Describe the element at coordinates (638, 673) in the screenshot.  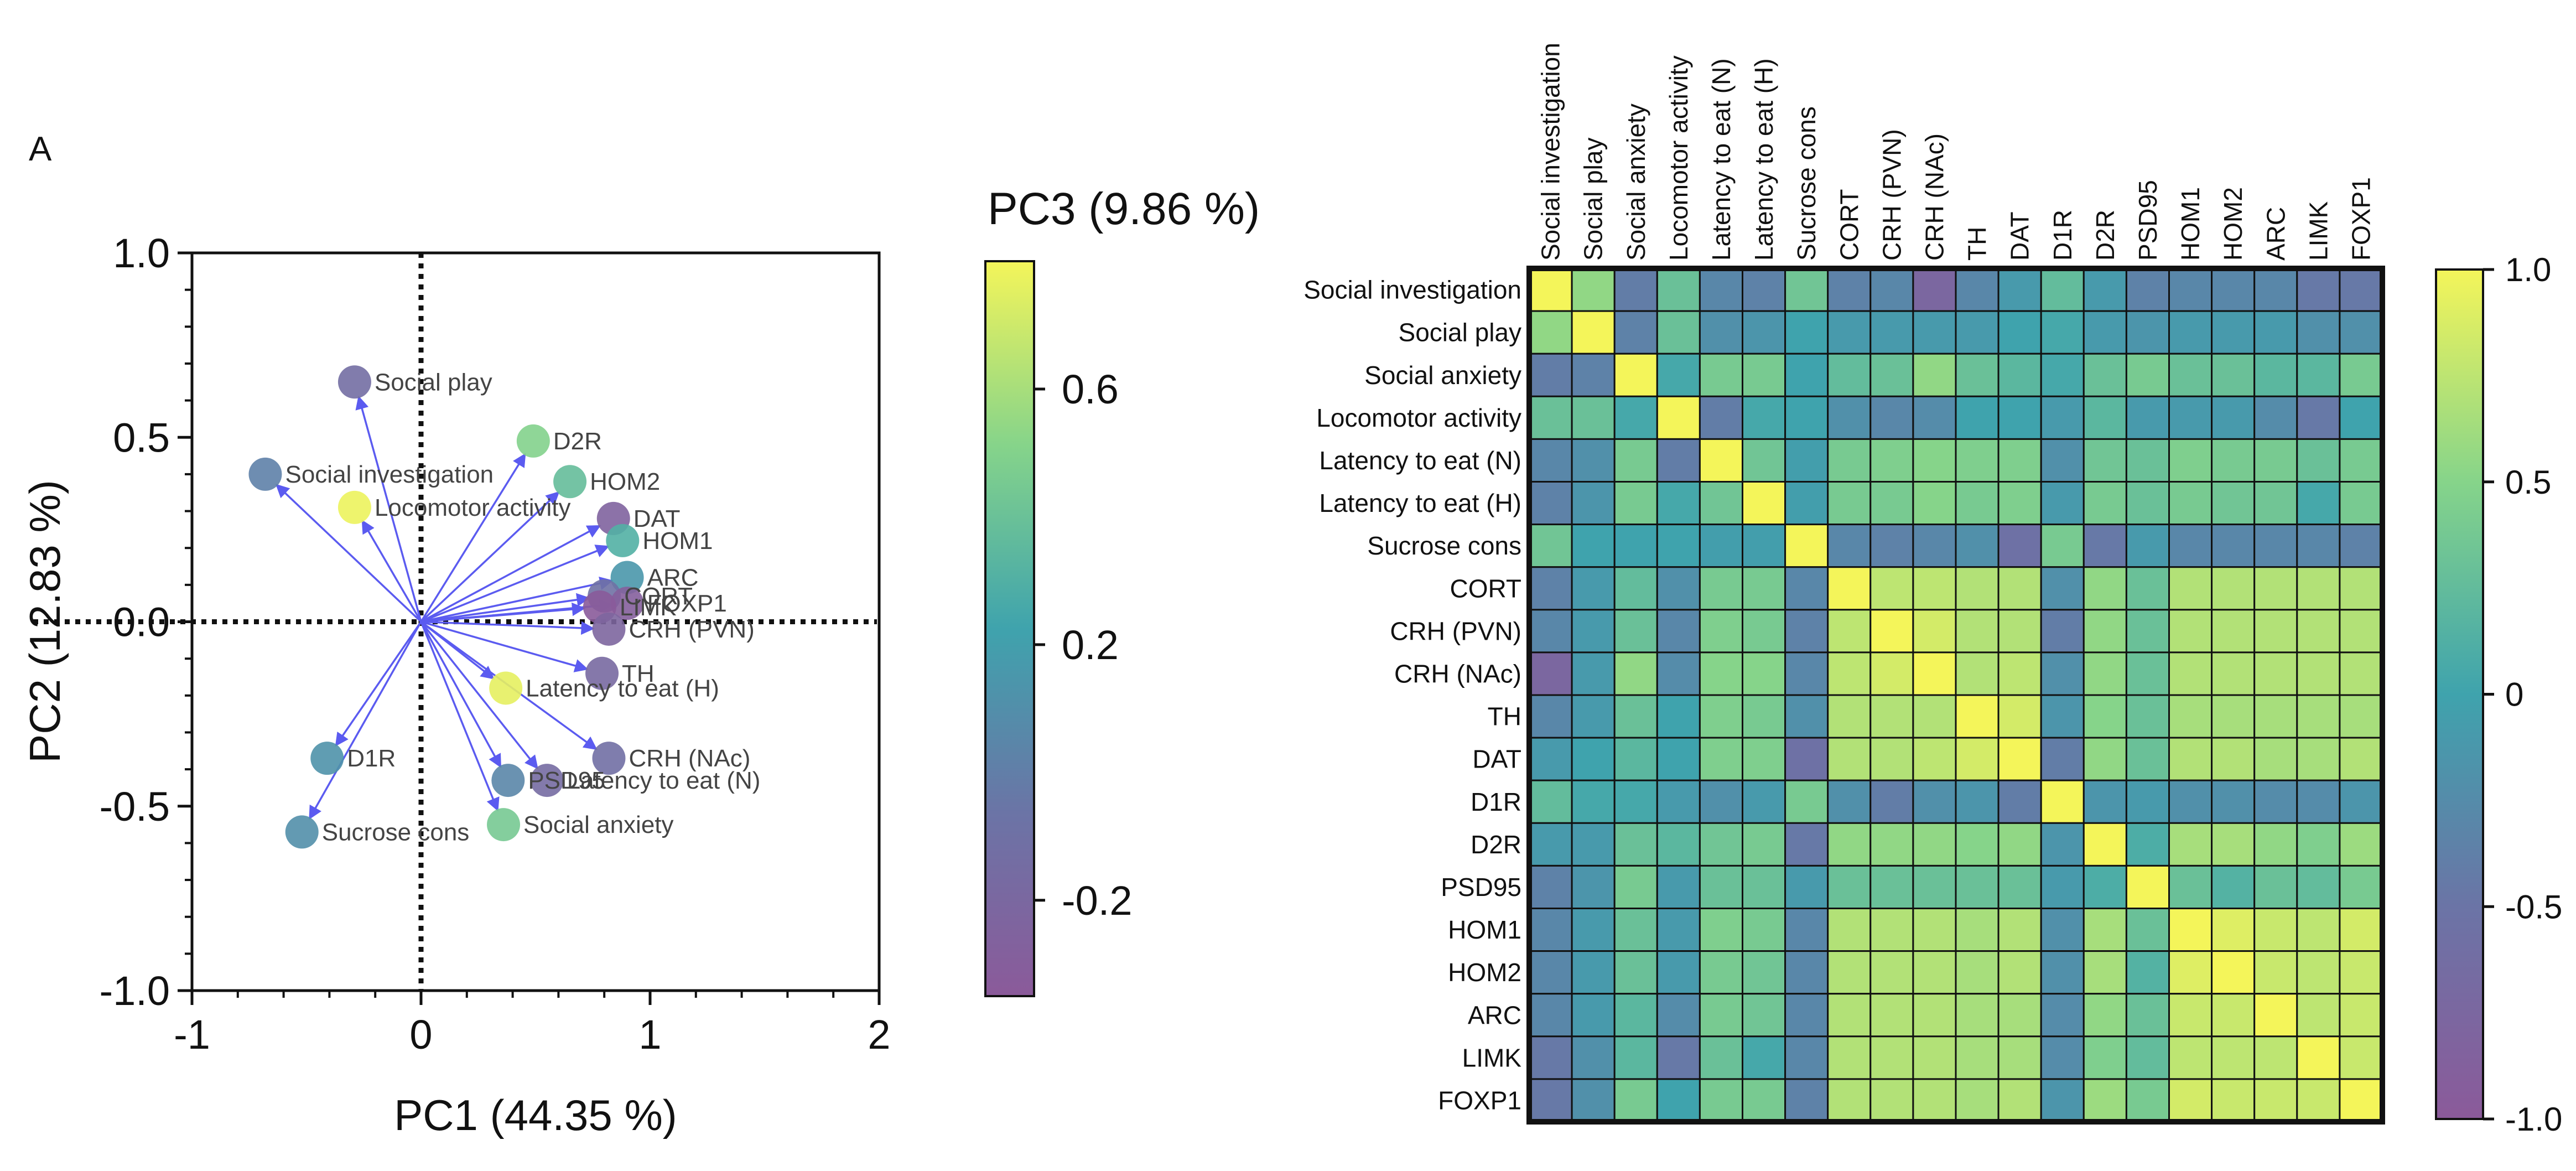
I see `biplot-point-label: TH` at that location.